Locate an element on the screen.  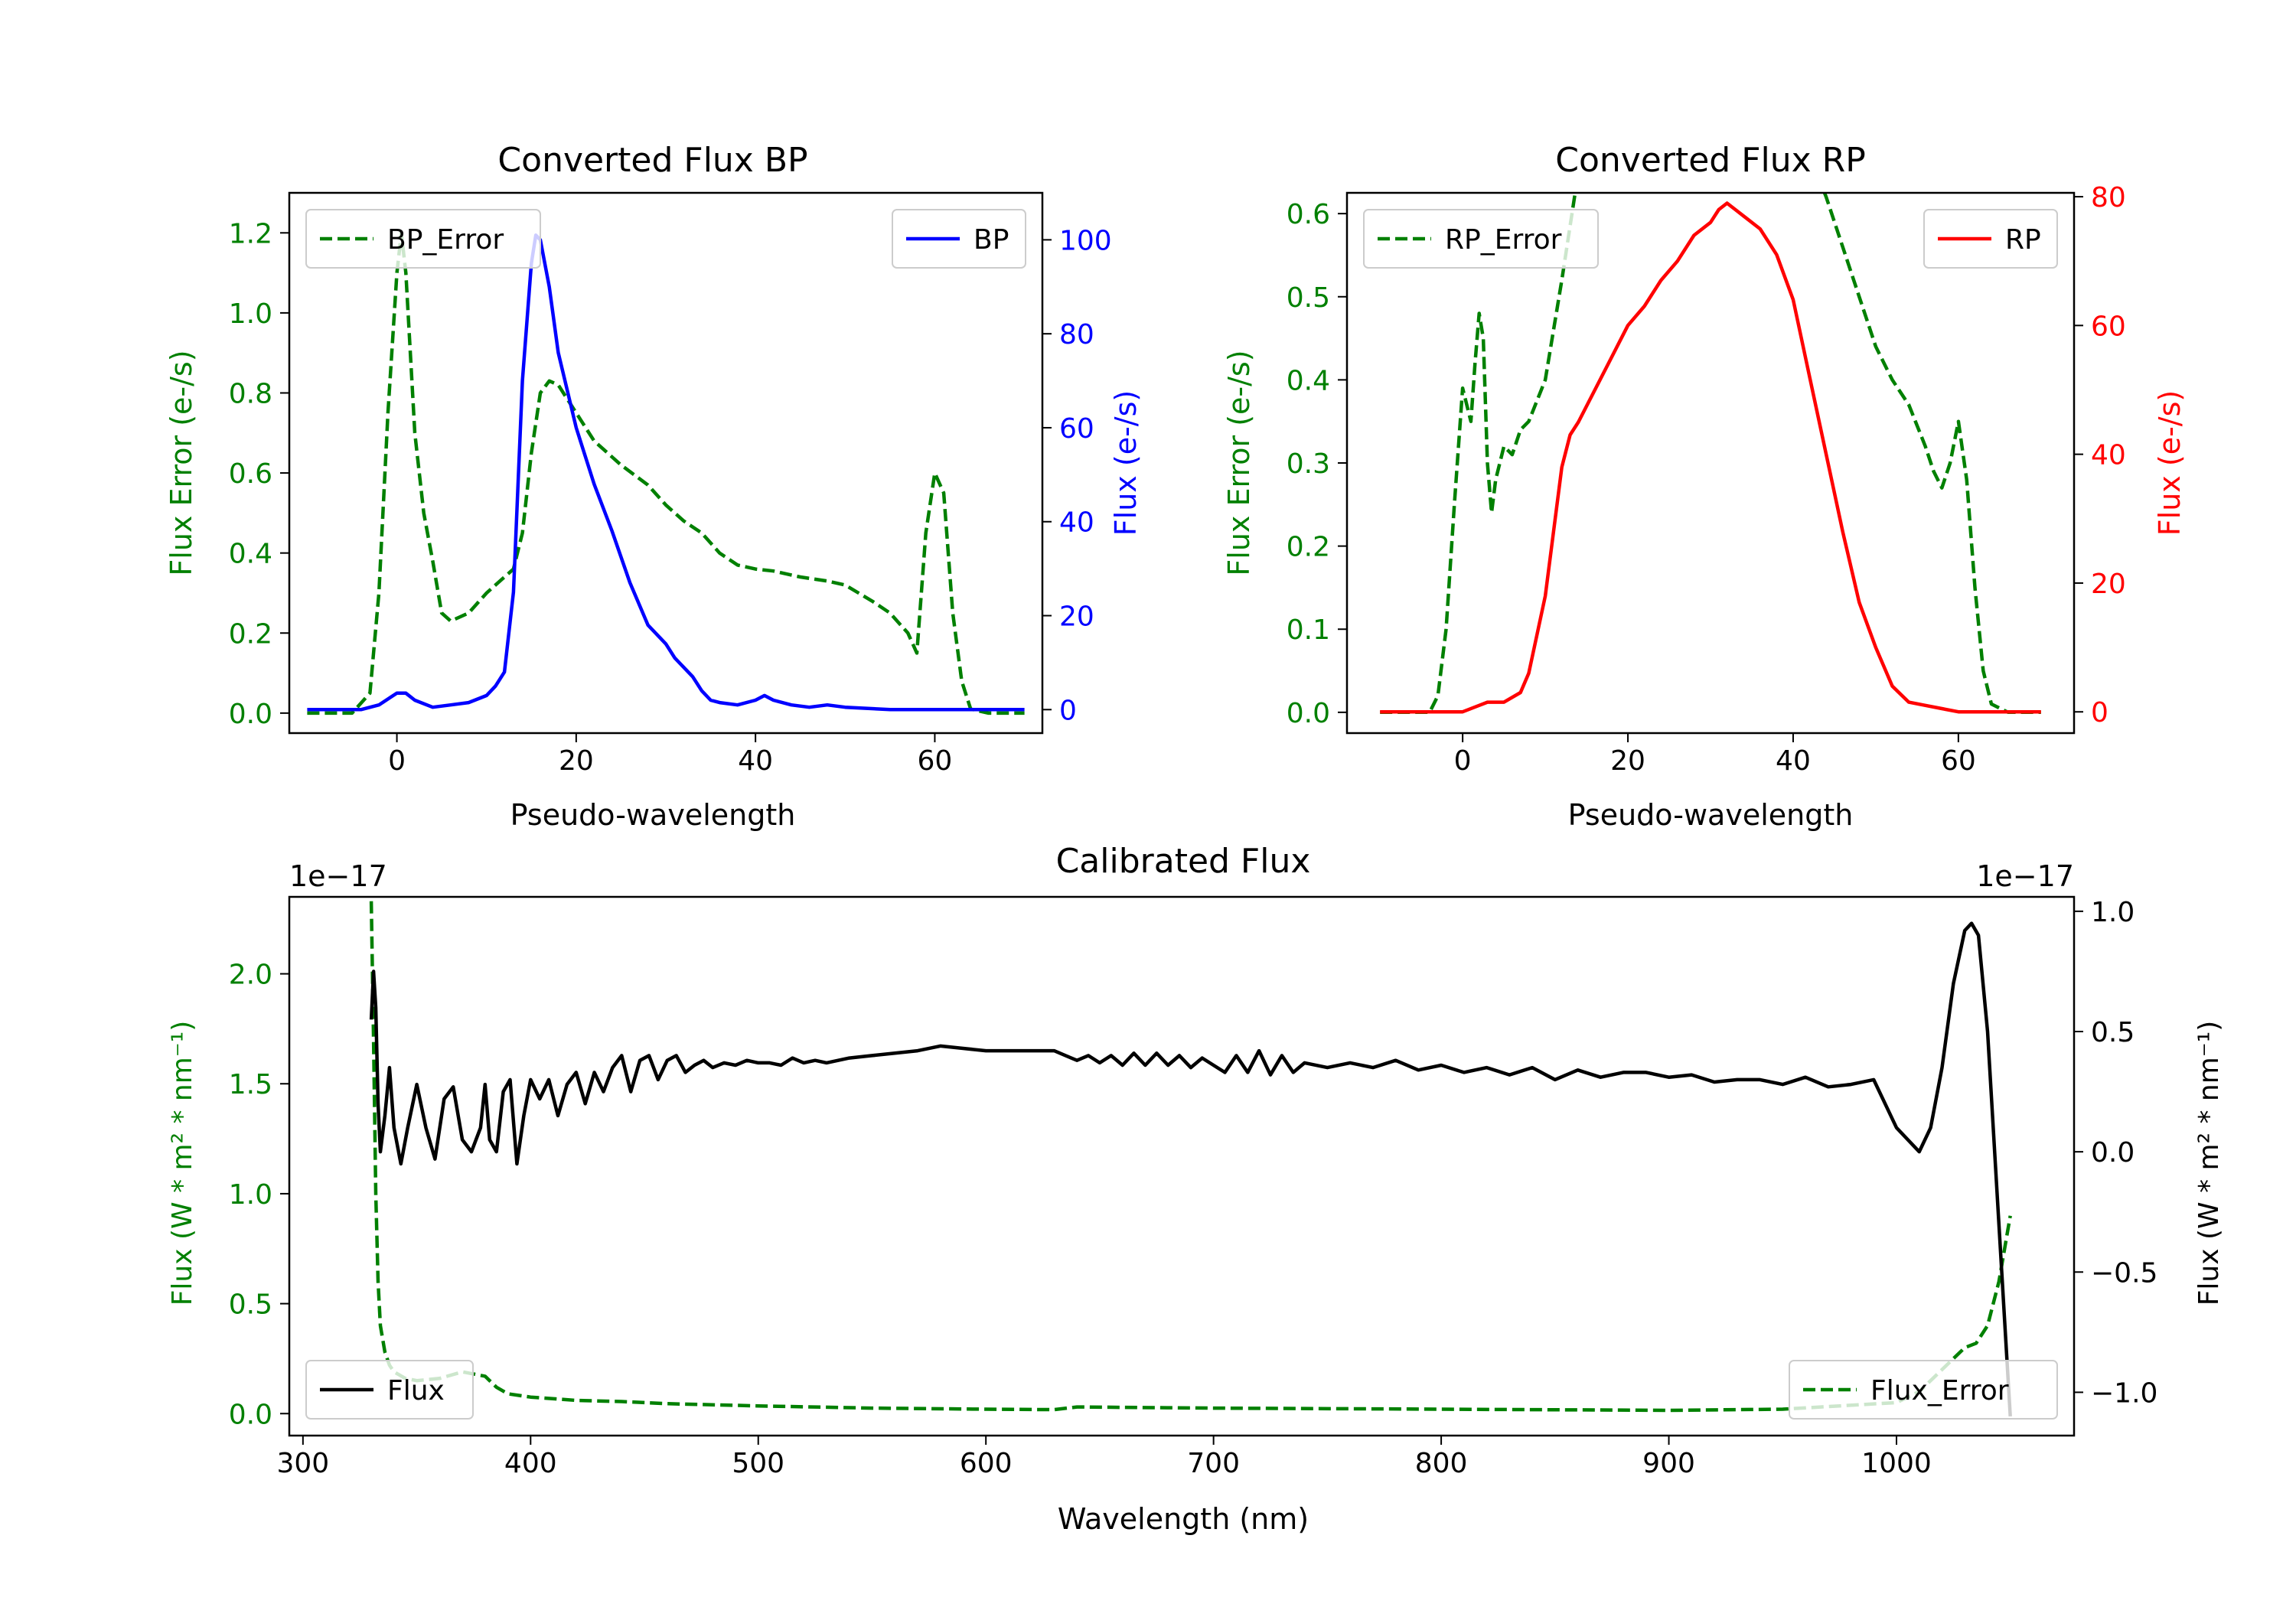
rp-ytick-left-label: 0.4 is located at coordinates (1308, 380).